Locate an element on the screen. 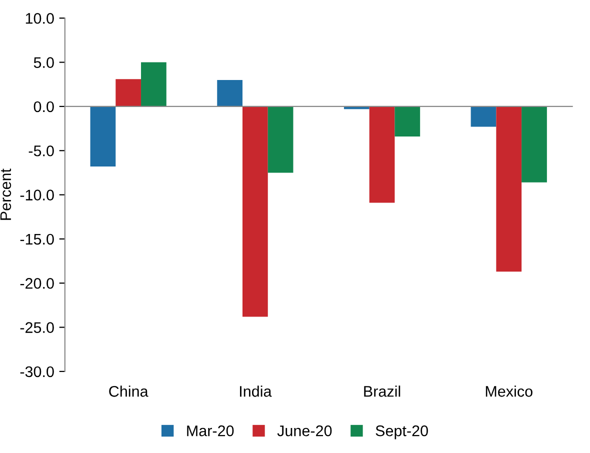 This screenshot has height=453, width=590. y-tick-label: 10.0 is located at coordinates (40, 18).